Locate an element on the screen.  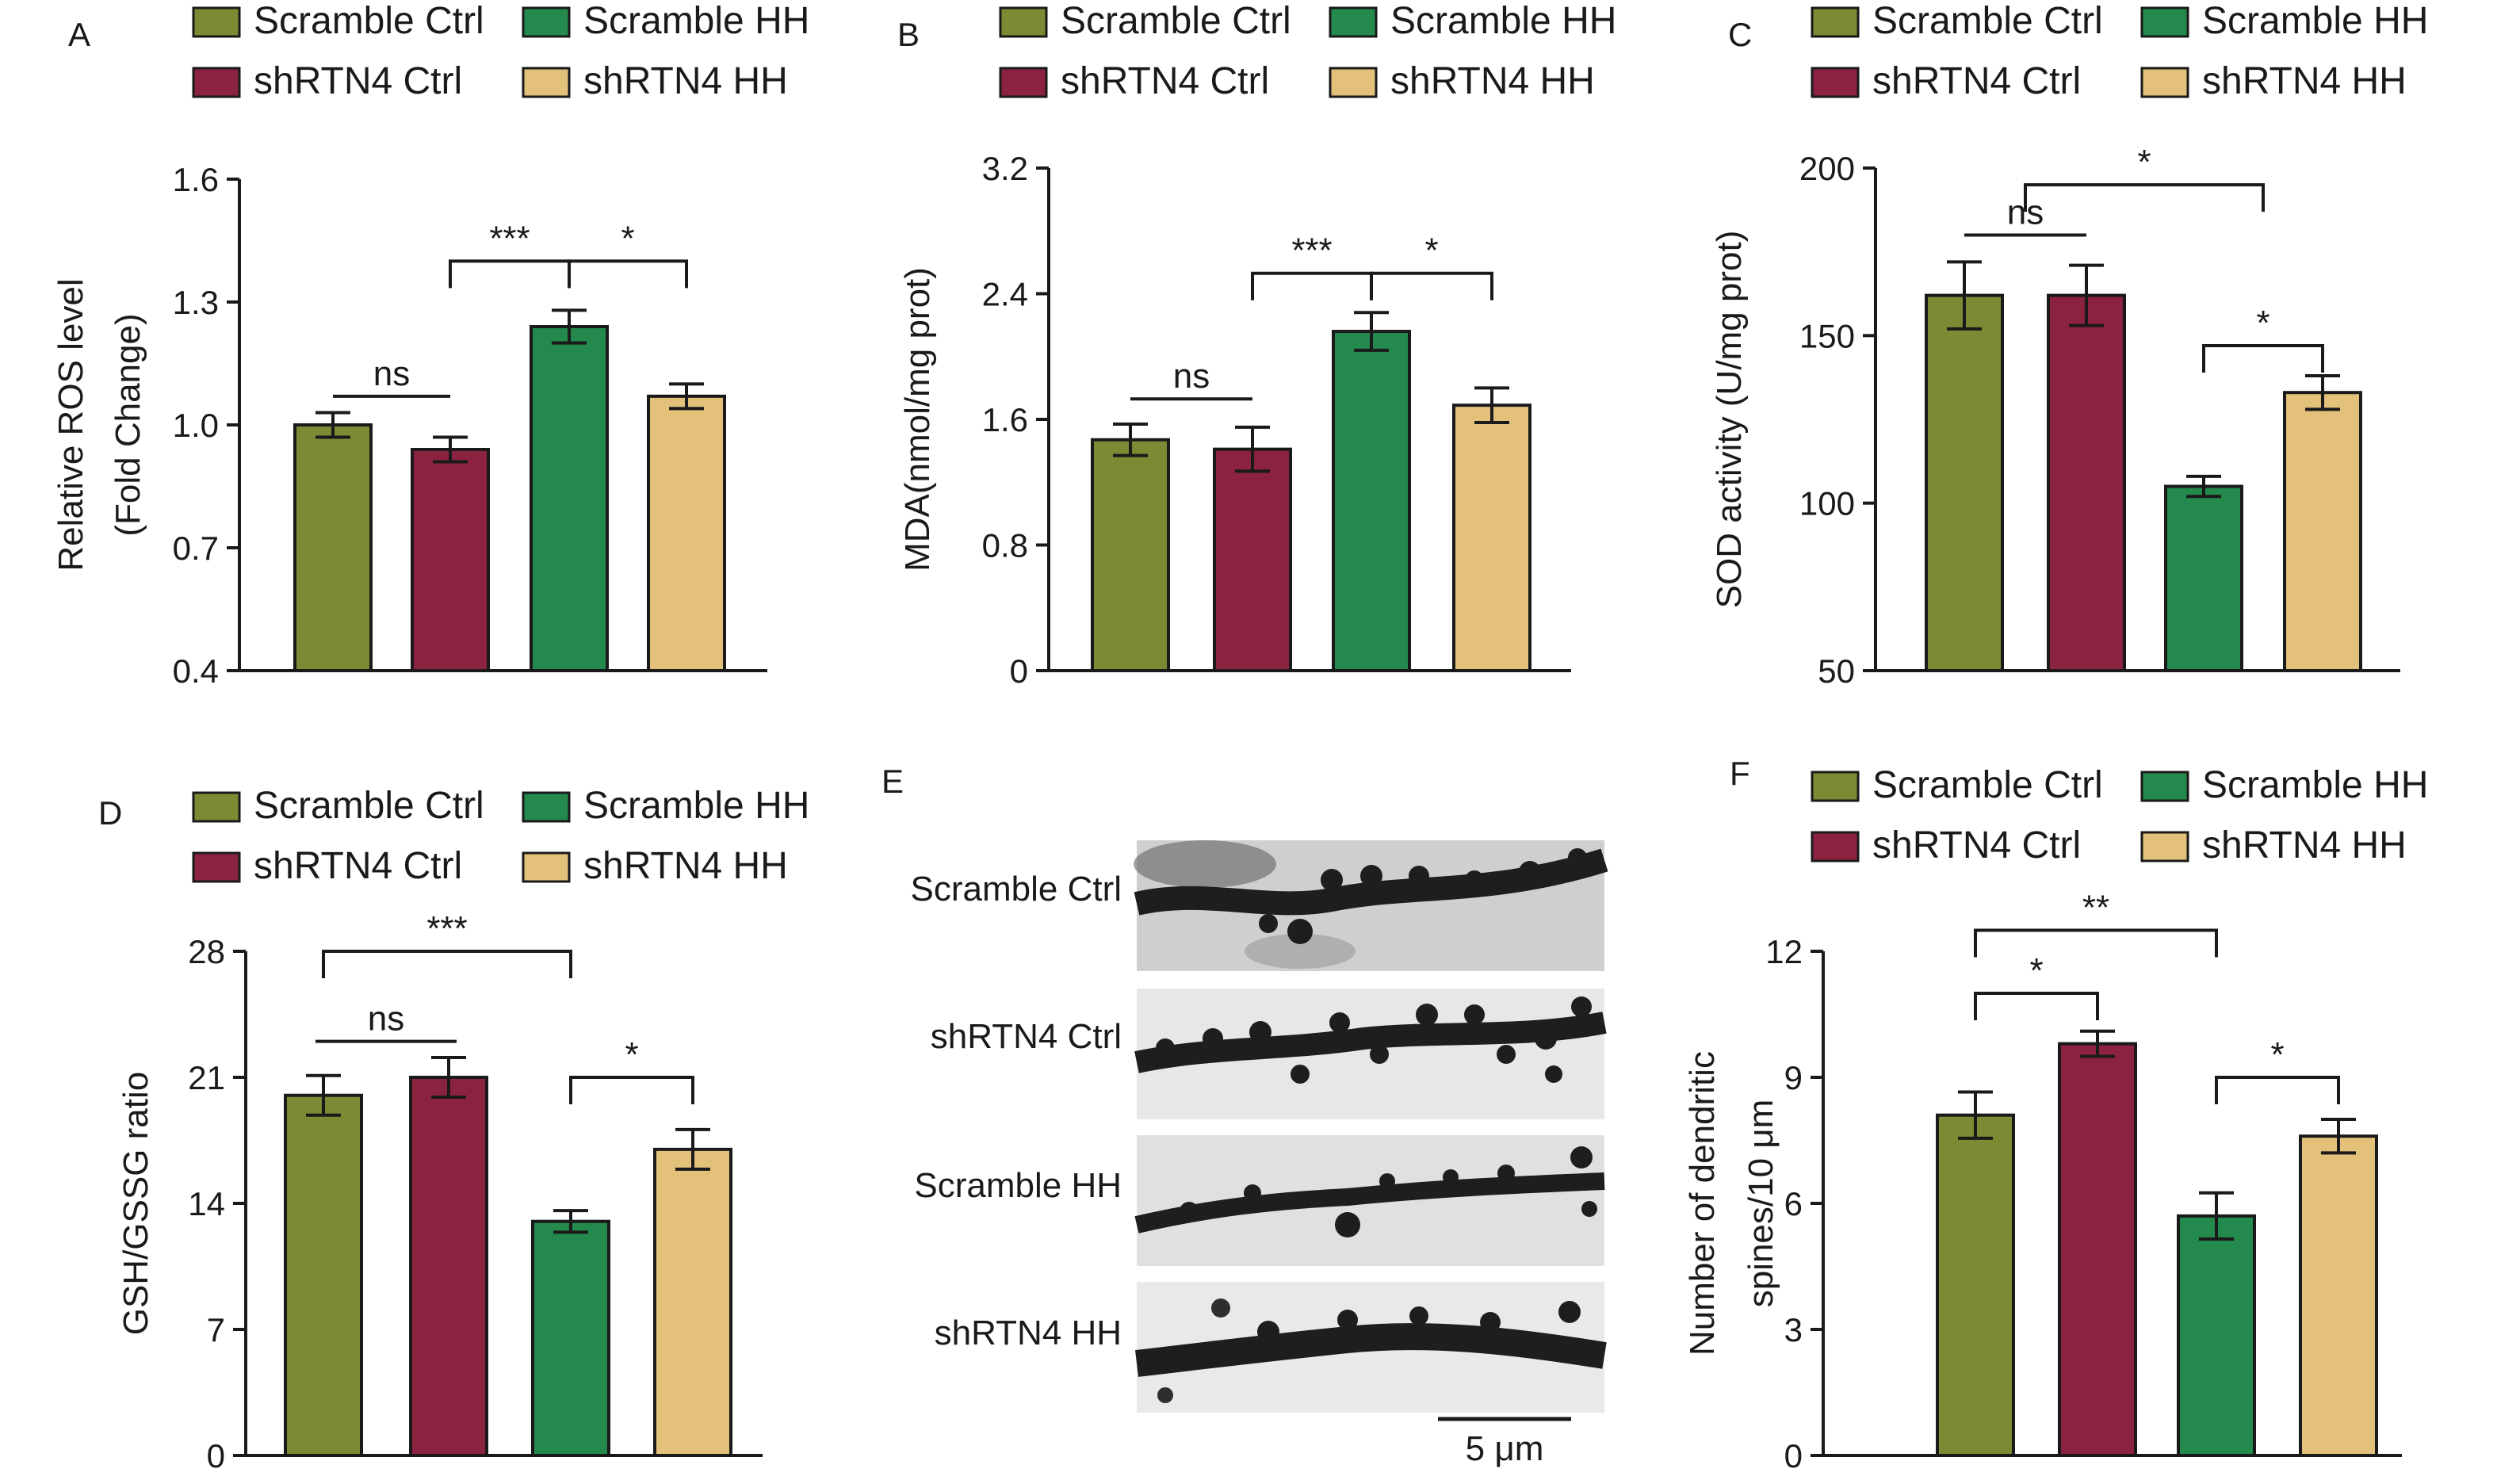
y-axis-label-f-line-2: spines/10 μm is located at coordinates (1761, 1204).